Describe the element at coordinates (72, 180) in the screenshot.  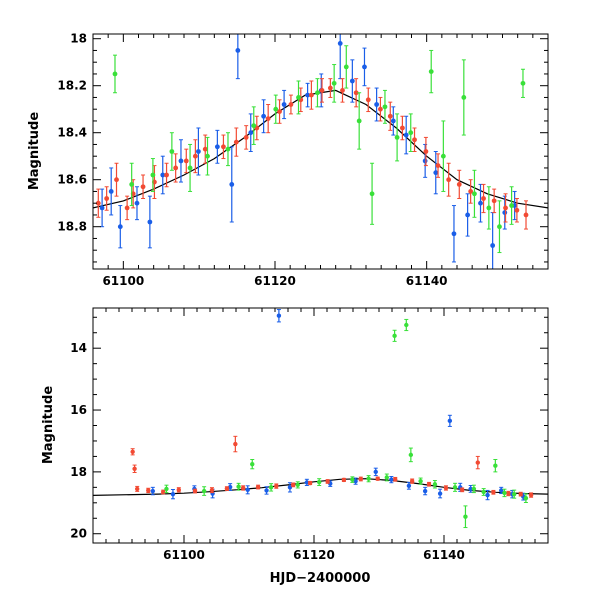
I see `top-y-tick-label: 18.6` at that location.